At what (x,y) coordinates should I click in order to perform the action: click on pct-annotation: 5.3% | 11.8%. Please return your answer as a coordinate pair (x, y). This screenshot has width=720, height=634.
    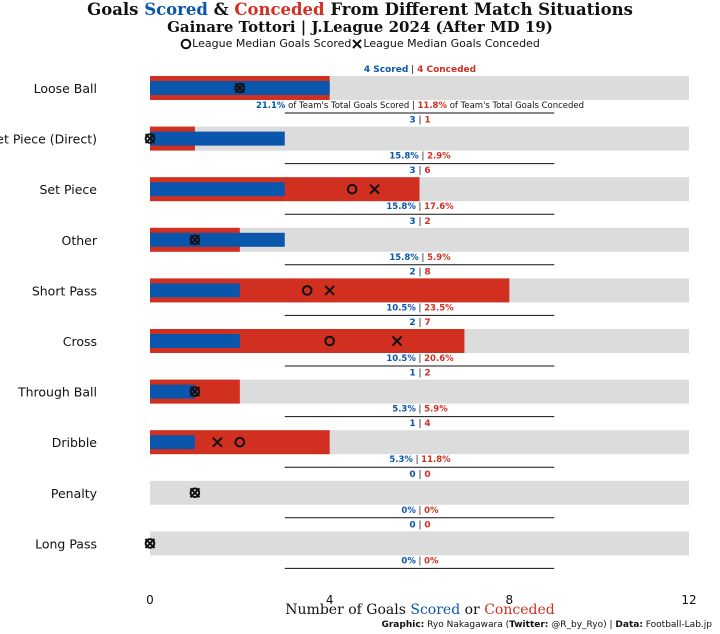
    Looking at the image, I should click on (420, 460).